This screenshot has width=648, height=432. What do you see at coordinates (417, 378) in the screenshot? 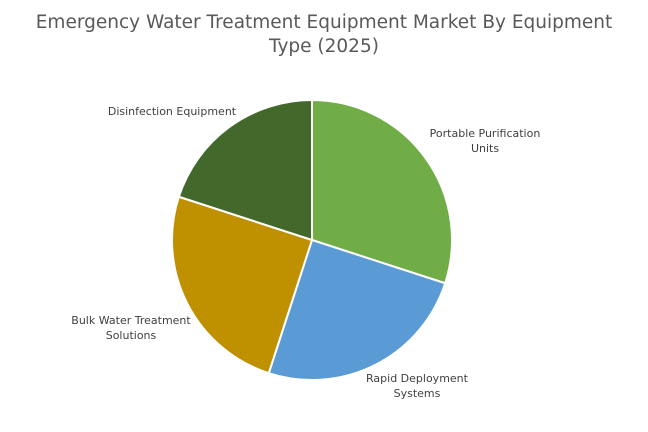
I see `slice-label-line: Rapid Deployment` at bounding box center [417, 378].